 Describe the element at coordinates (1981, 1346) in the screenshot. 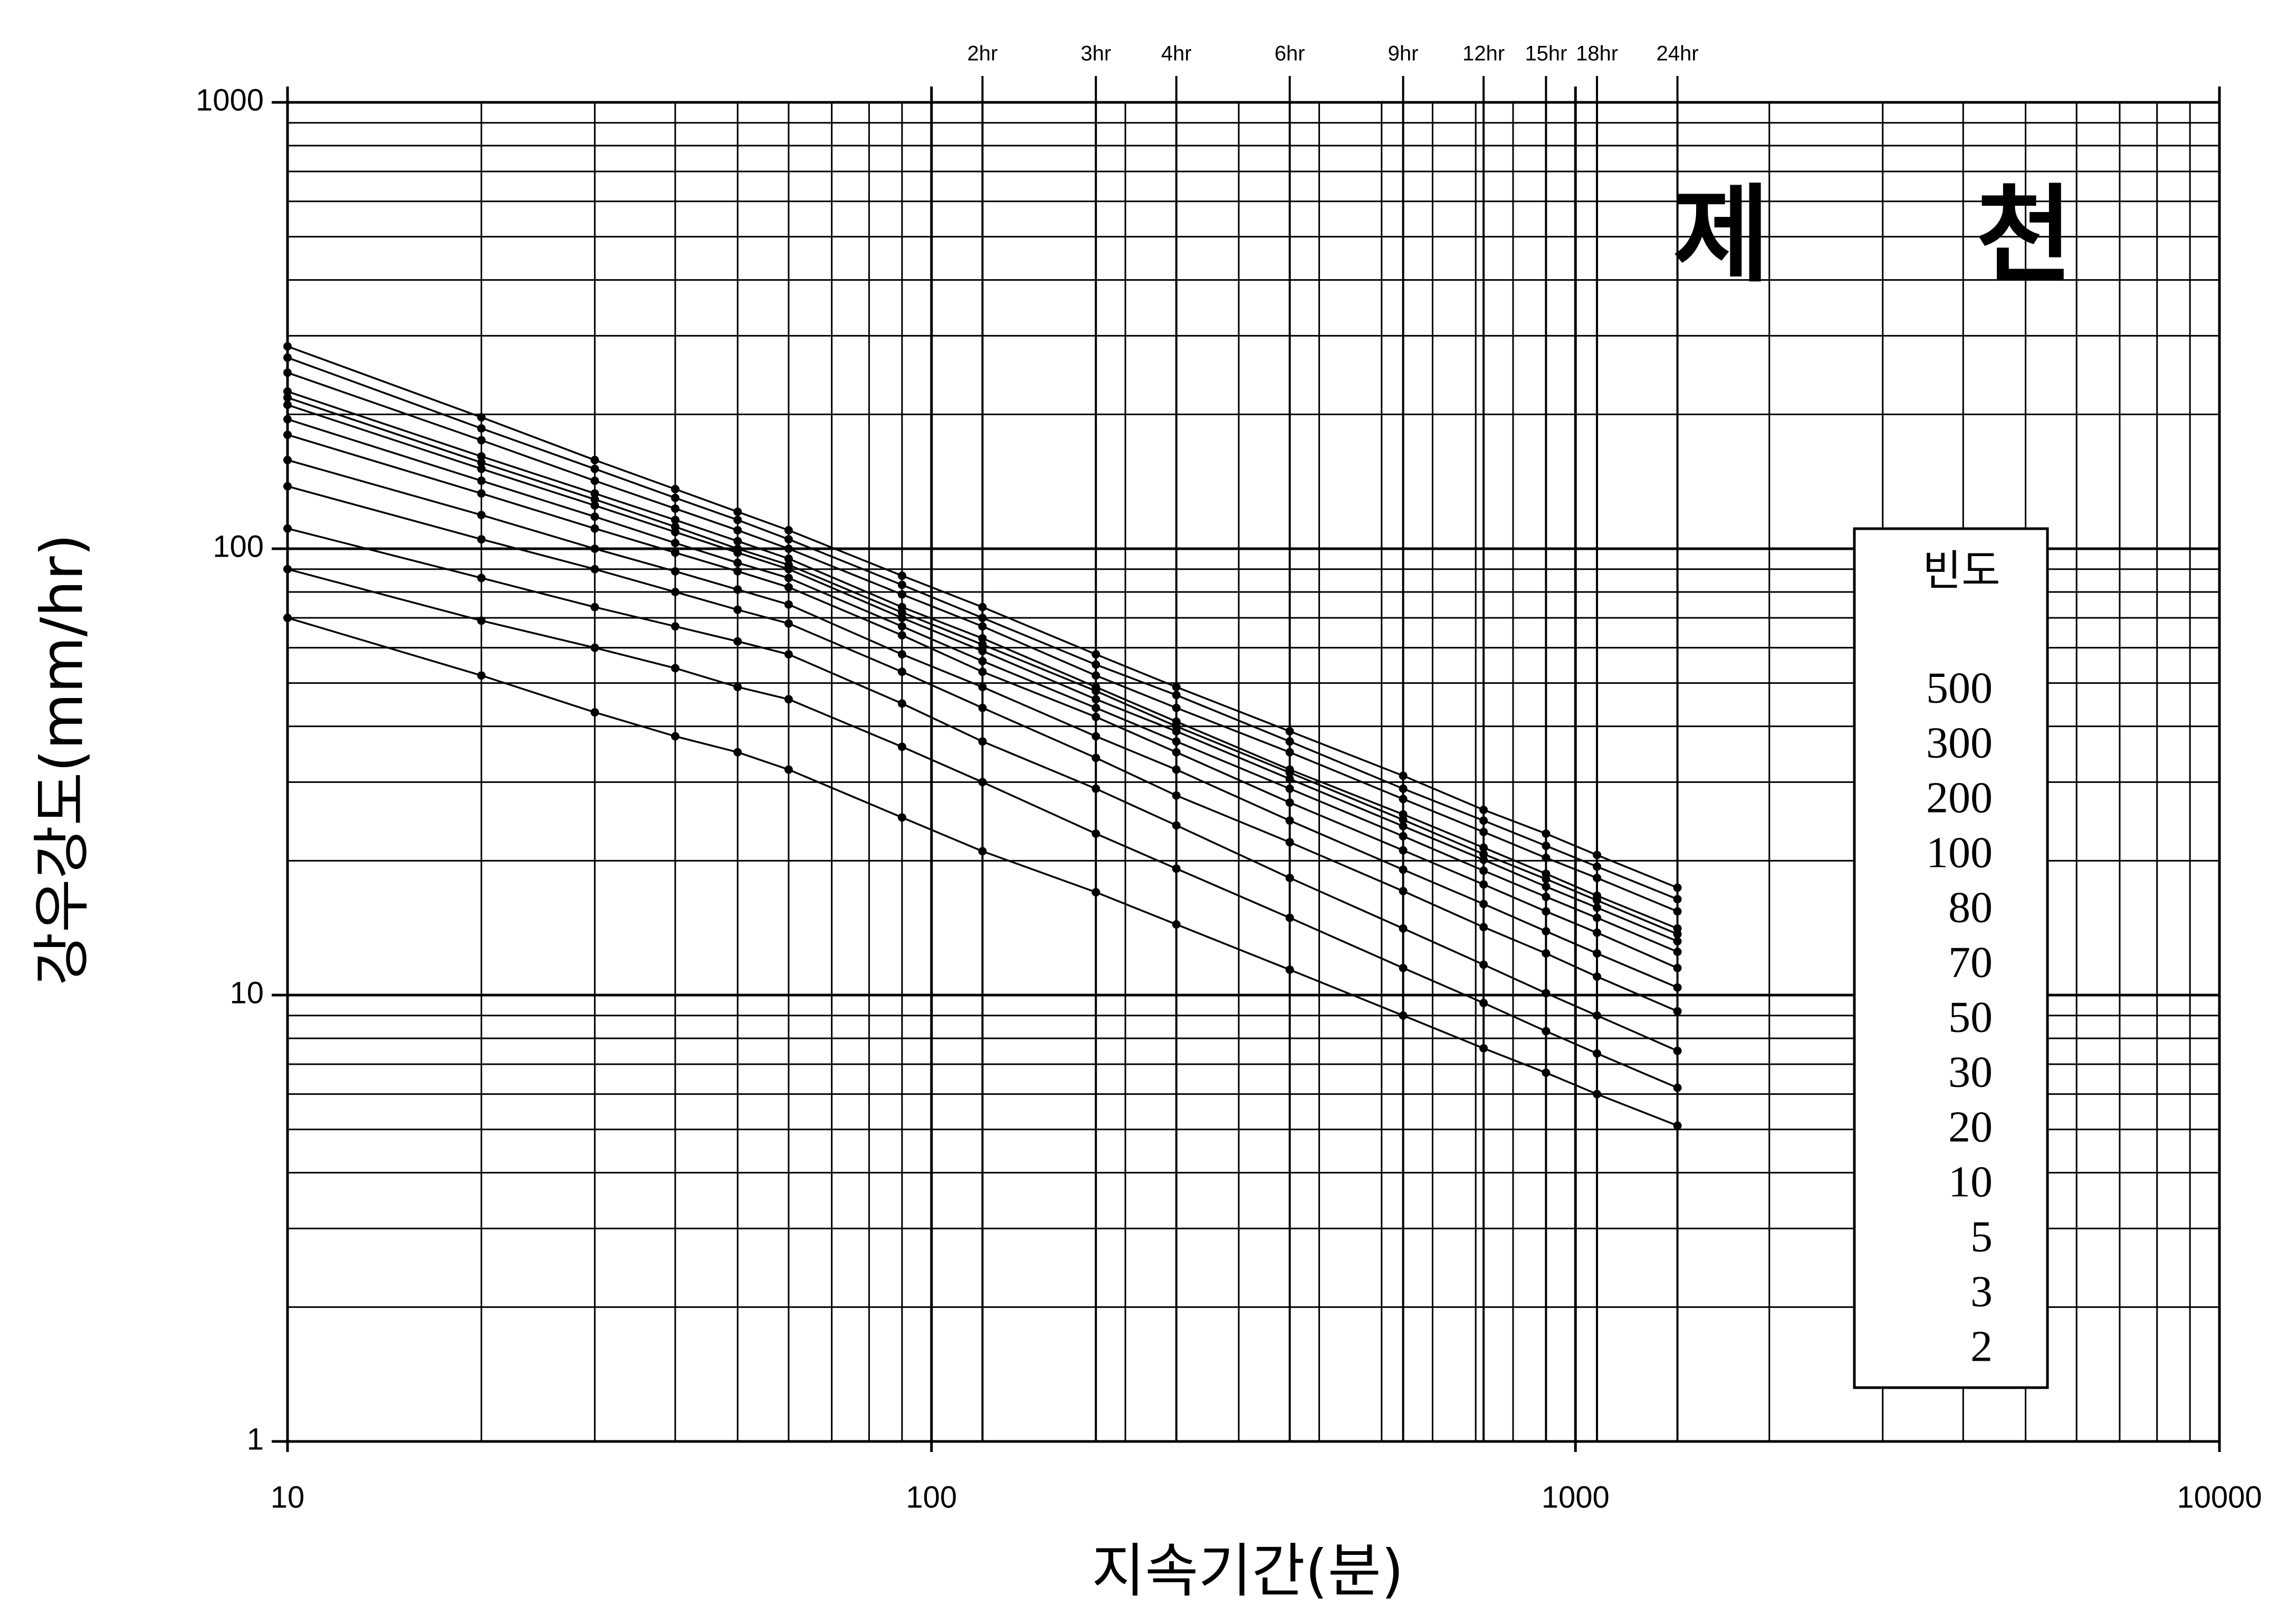

I see `legend-label: 2` at that location.